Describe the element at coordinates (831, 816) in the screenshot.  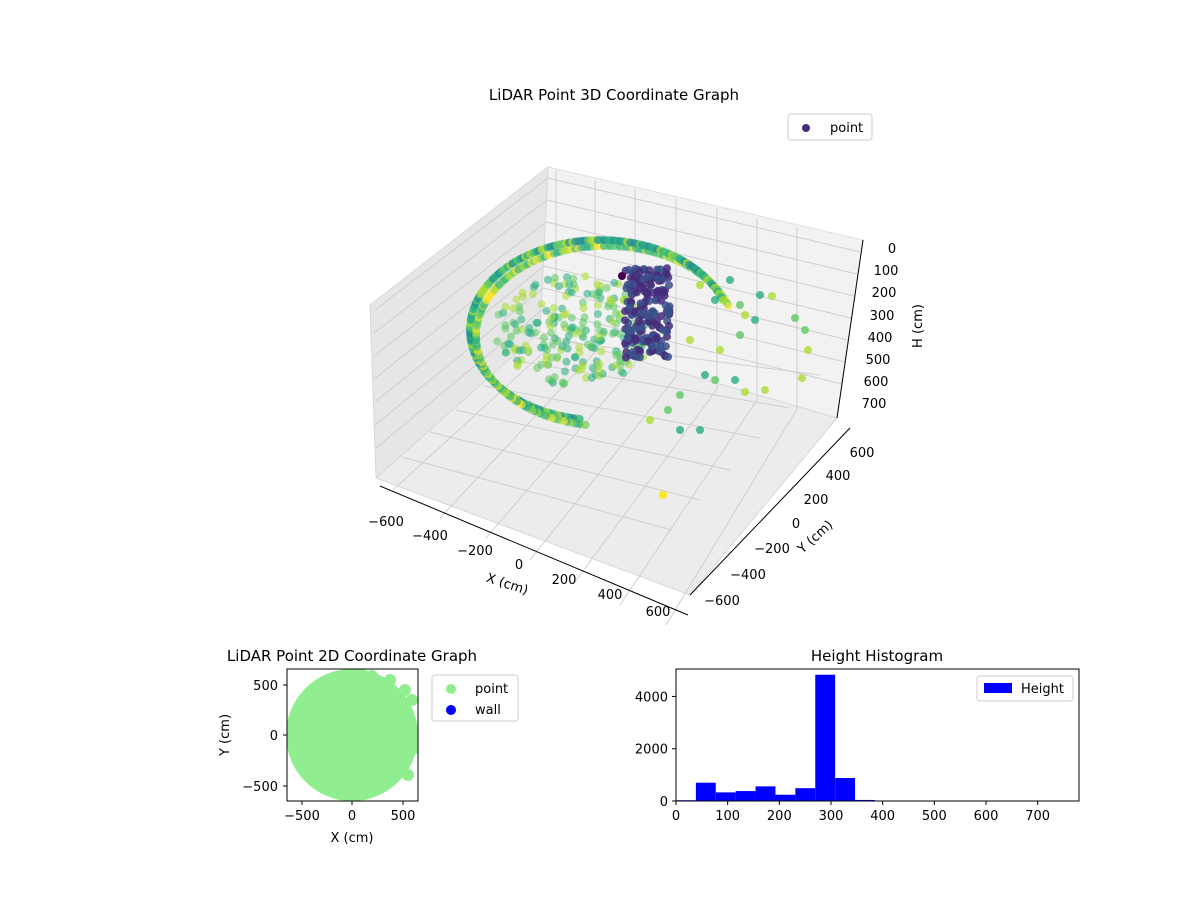
I see `histogram-x-tick-label: 300` at that location.